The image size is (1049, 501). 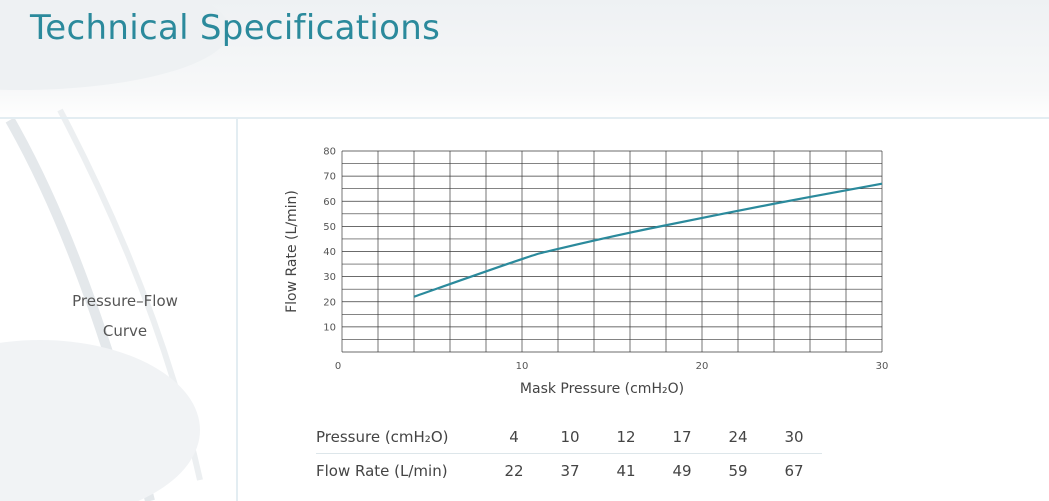 I want to click on chart-y-tick-label: 20, so click(x=329, y=302).